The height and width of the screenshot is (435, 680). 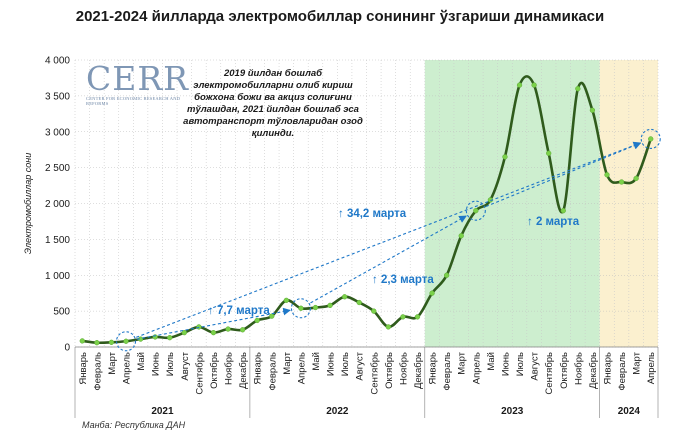 What do you see at coordinates (629, 411) in the screenshot?
I see `year-label-2024: 2024` at bounding box center [629, 411].